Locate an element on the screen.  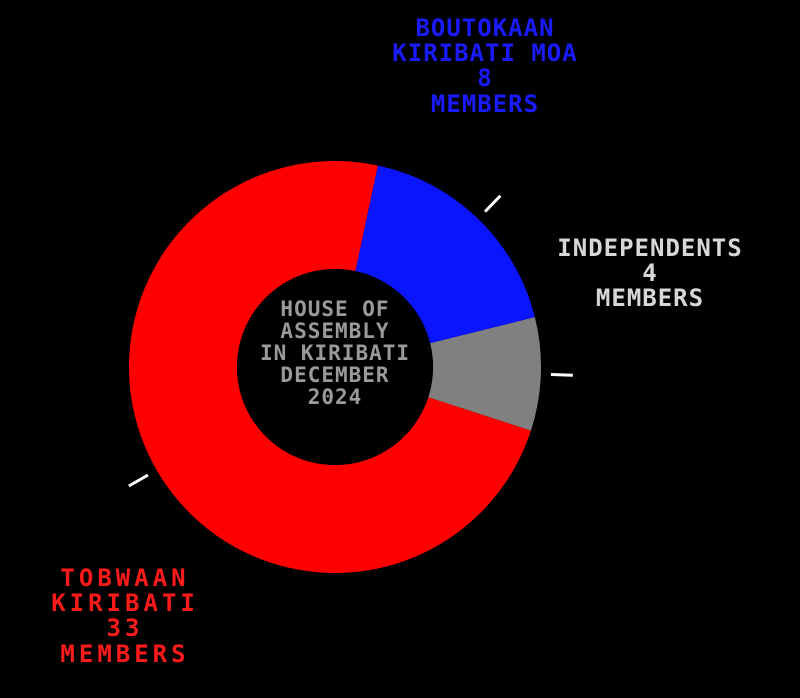
party-name-line: KIRIBATI is located at coordinates (125, 603).